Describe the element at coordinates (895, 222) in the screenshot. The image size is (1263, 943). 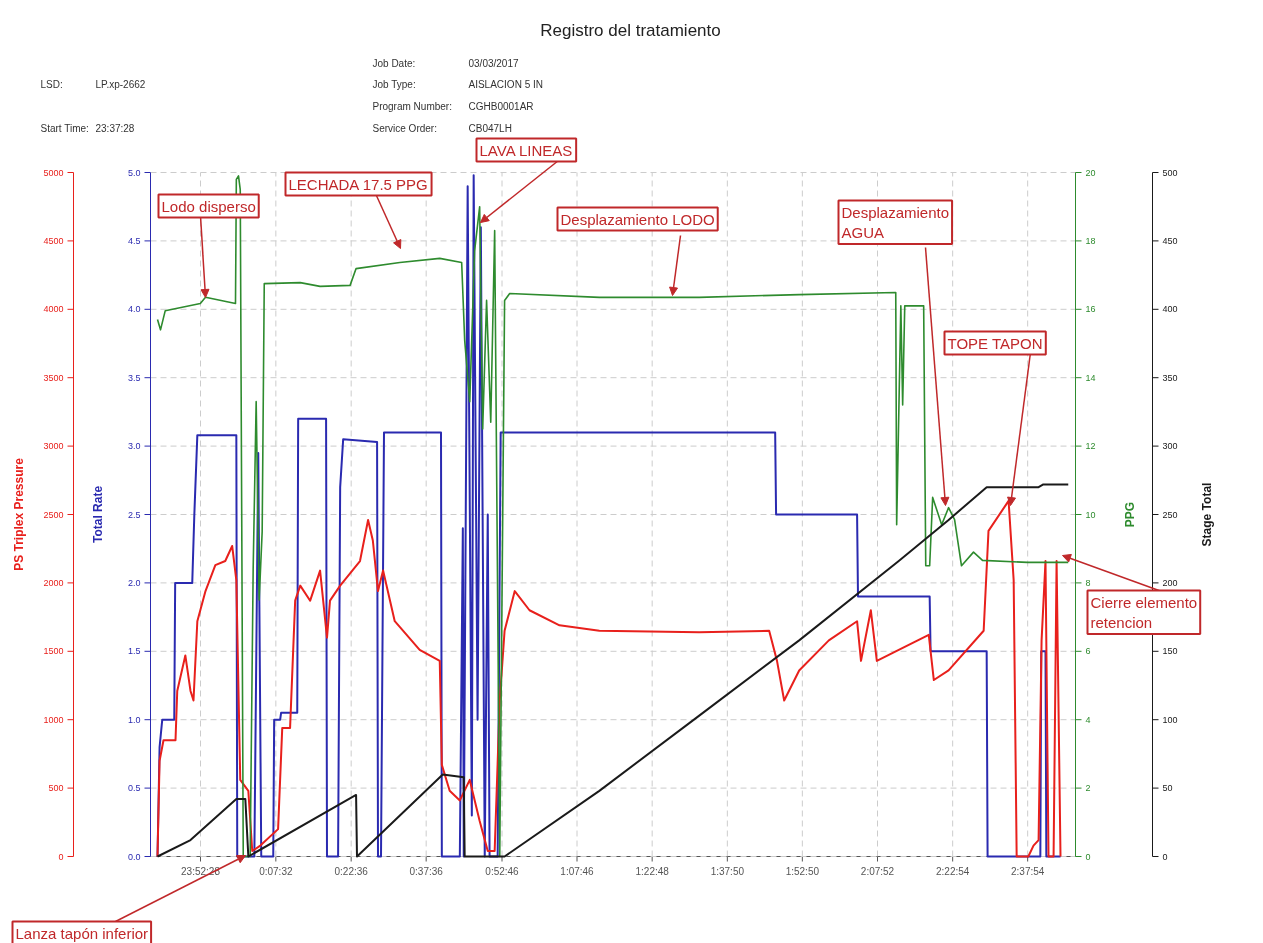
I see `annotation: Desplazamiento AGUA` at that location.